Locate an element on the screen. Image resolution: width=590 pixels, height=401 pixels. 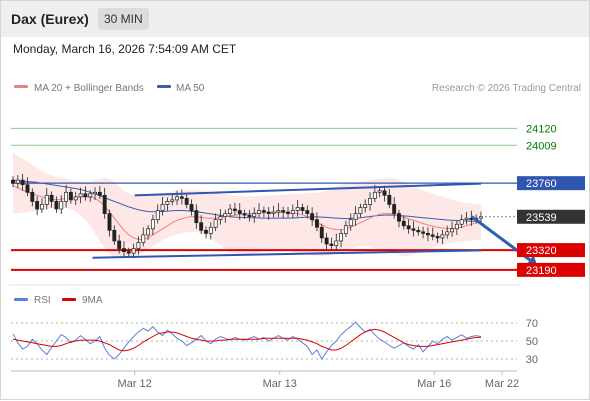
rsi-panel: 70 50 30 is located at coordinates (274, 342).